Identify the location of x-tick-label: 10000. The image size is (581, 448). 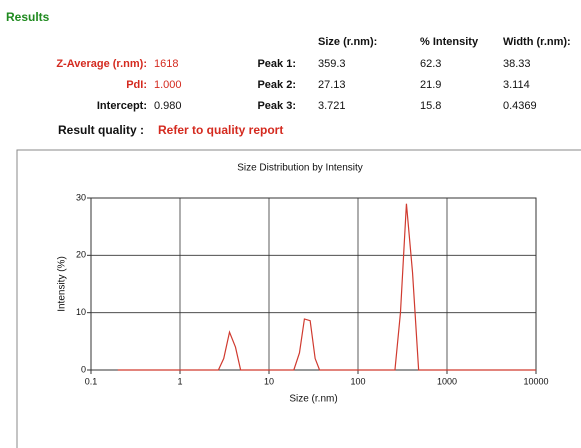
(535, 381).